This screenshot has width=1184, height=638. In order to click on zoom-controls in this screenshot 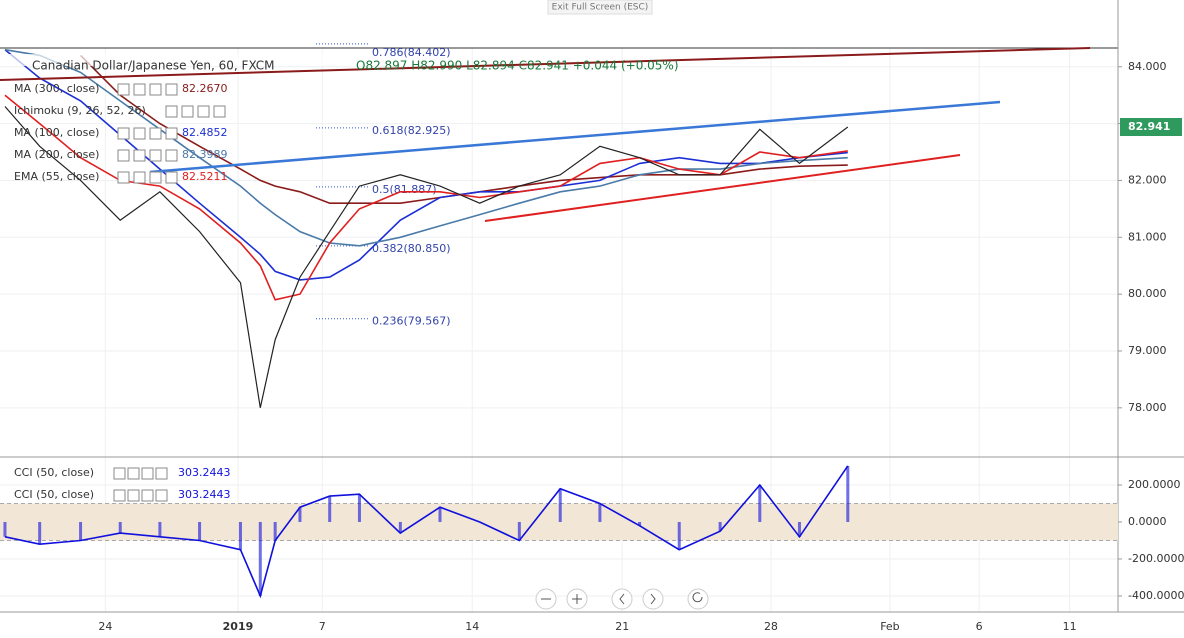, I will do `click(622, 599)`.